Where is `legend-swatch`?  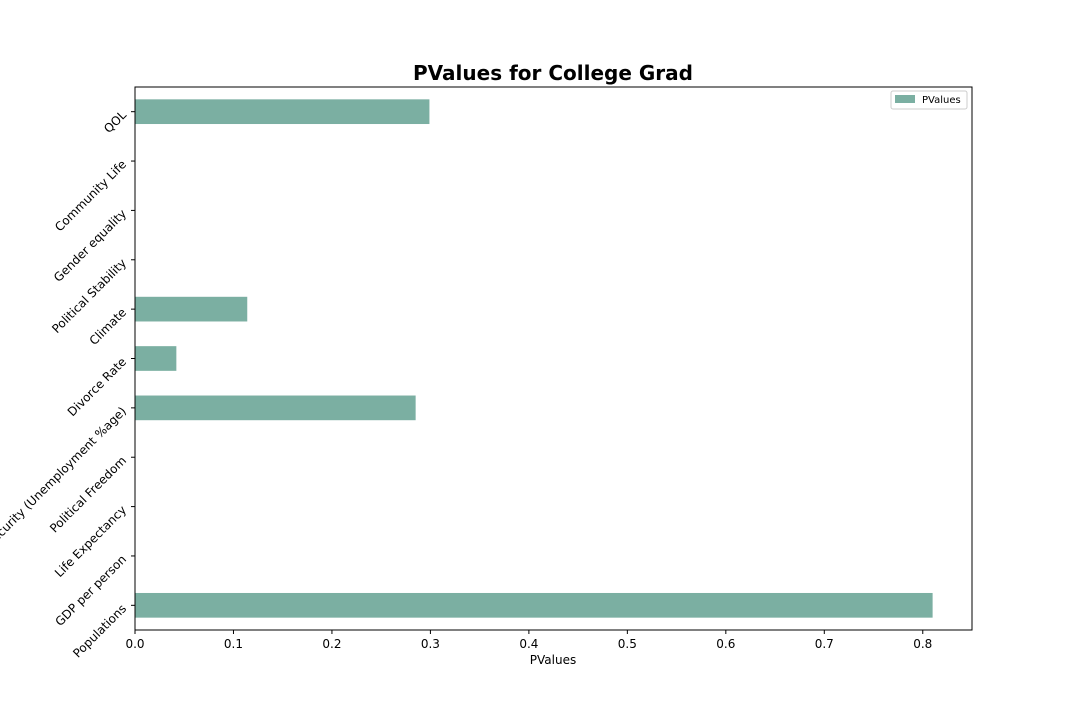 legend-swatch is located at coordinates (905, 99).